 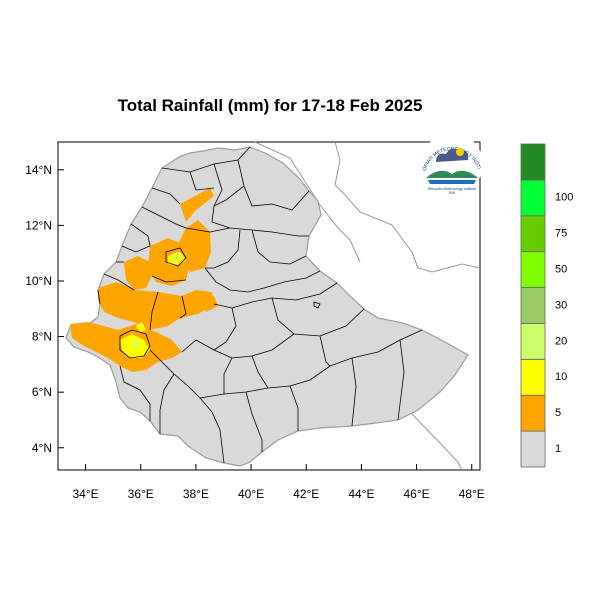 I want to click on sun-icon, so click(x=460, y=152).